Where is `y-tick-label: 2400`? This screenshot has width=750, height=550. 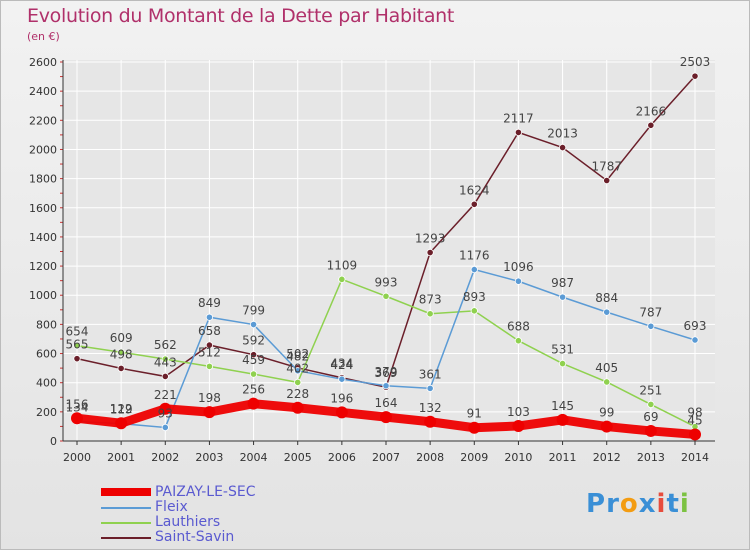 y-tick-label: 2400 is located at coordinates (43, 91).